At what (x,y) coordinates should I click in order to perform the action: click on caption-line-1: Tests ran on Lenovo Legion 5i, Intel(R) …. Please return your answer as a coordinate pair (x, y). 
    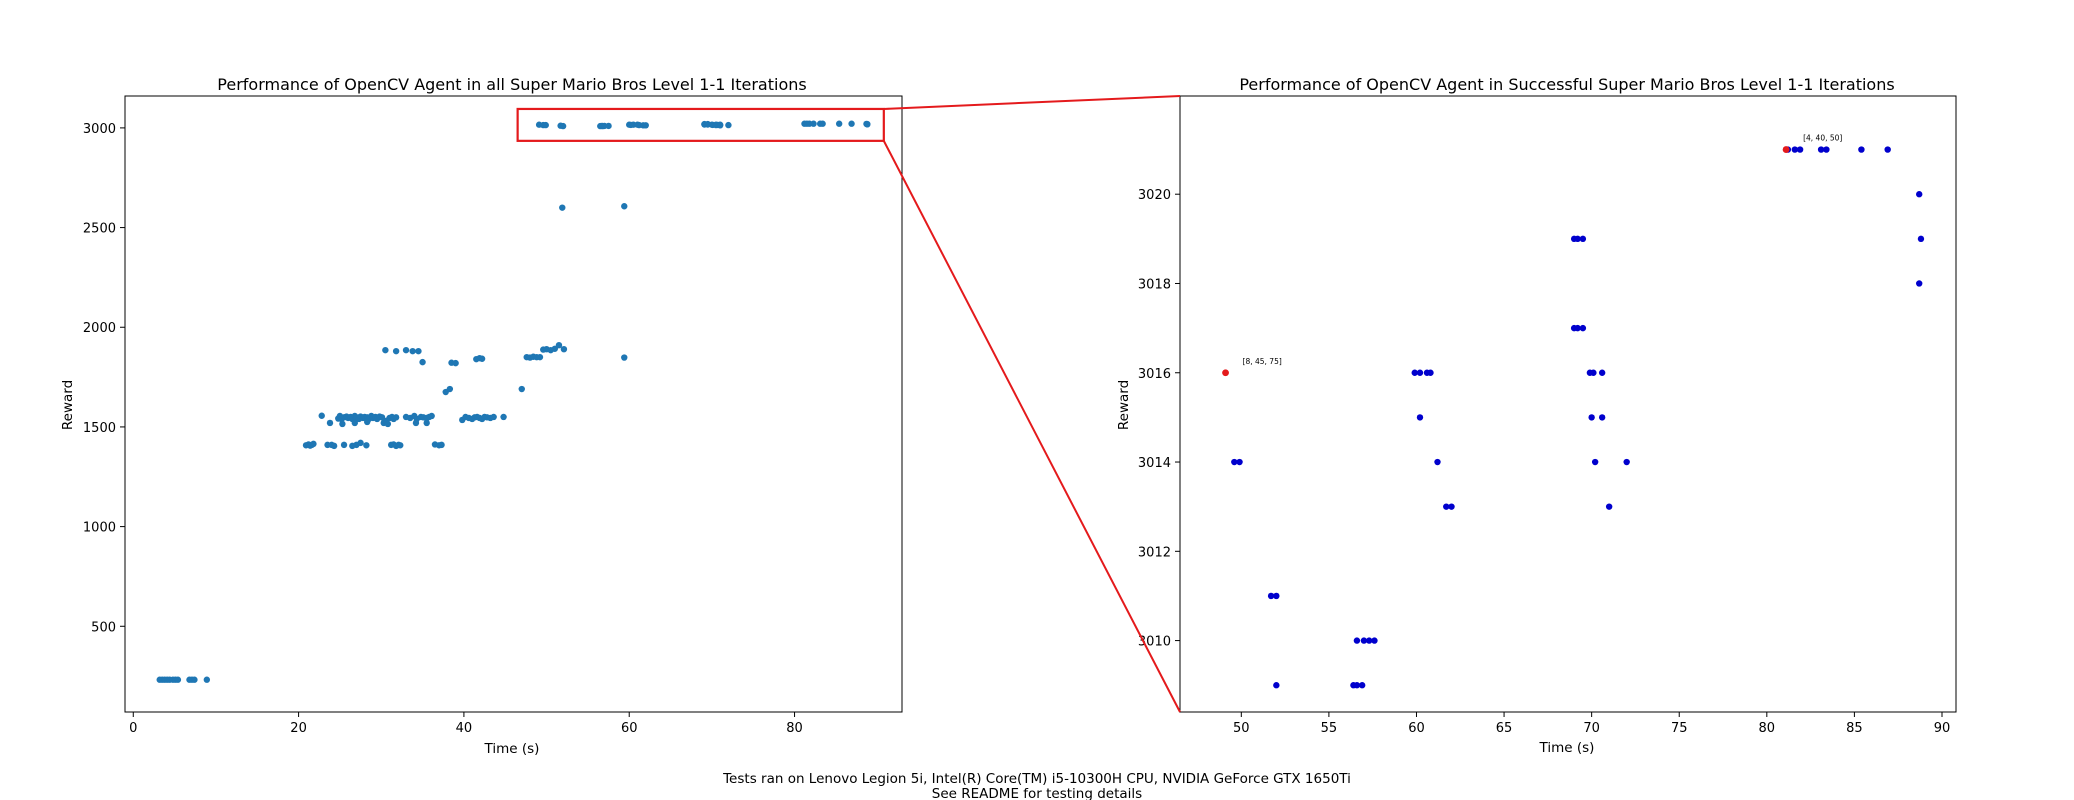
    Looking at the image, I should click on (1036, 779).